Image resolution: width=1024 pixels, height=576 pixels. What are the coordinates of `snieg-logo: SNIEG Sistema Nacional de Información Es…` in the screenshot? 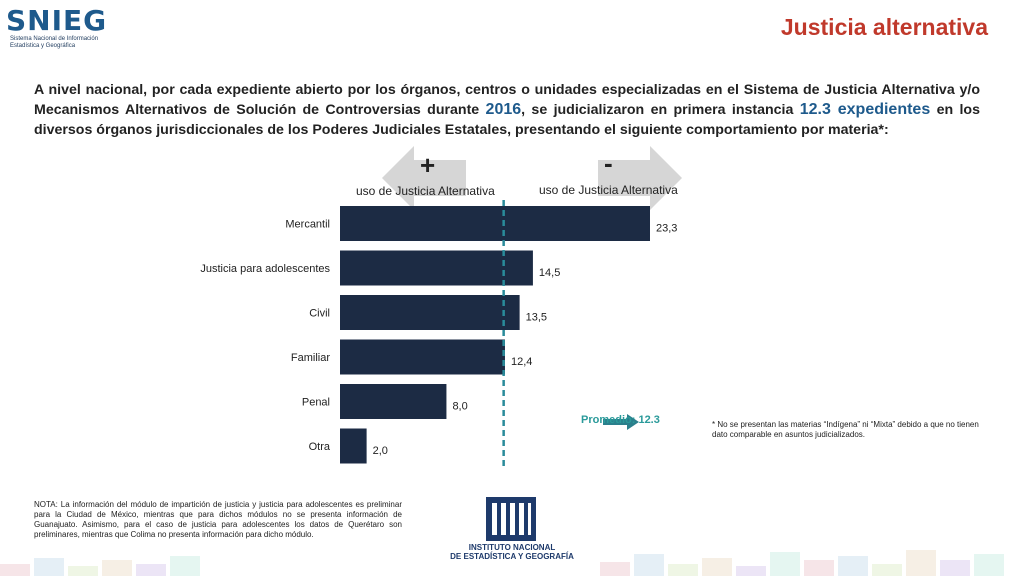 It's located at (61, 30).